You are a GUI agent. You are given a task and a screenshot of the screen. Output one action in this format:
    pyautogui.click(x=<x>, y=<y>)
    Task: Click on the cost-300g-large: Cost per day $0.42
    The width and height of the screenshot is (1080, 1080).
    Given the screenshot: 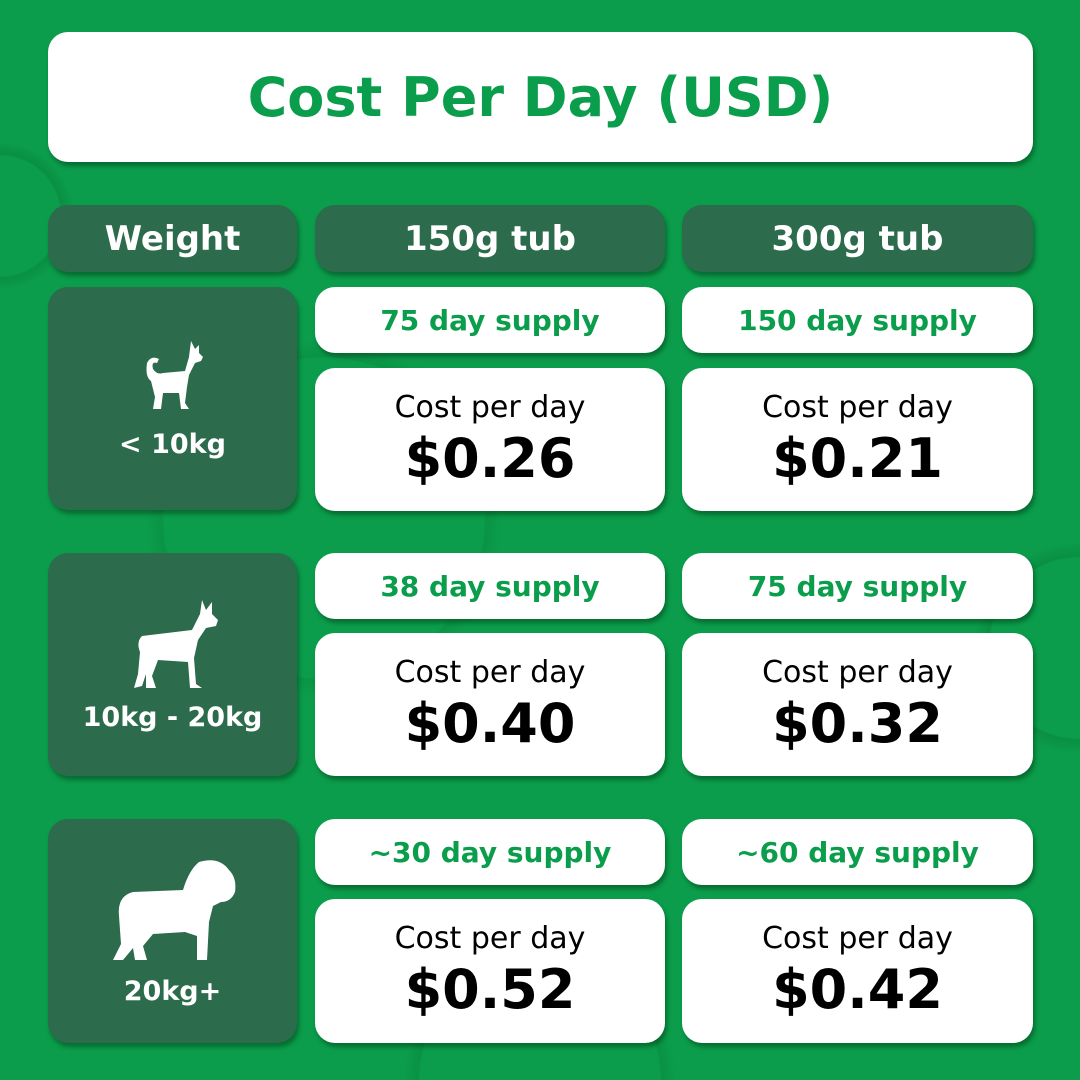 What is the action you would take?
    pyautogui.click(x=857, y=971)
    